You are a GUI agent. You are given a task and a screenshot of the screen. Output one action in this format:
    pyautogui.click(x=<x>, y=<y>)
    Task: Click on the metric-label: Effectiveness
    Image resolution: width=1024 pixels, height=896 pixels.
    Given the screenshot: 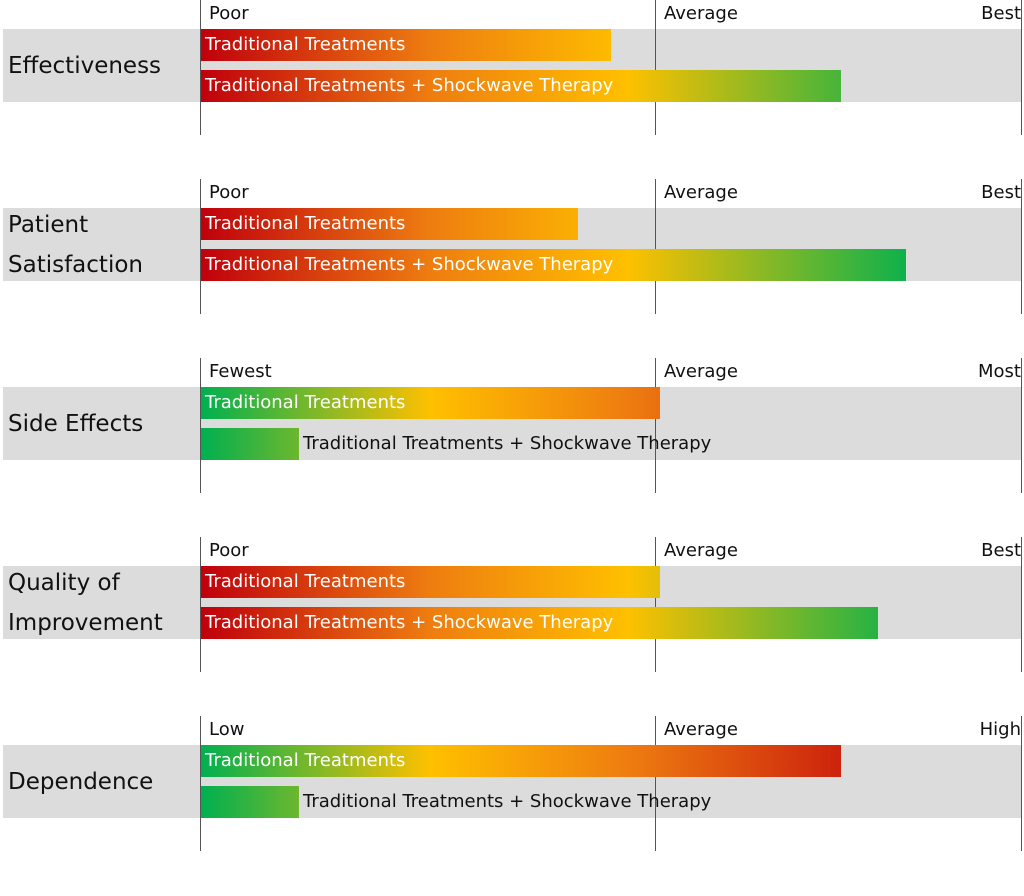 What is the action you would take?
    pyautogui.click(x=85, y=65)
    